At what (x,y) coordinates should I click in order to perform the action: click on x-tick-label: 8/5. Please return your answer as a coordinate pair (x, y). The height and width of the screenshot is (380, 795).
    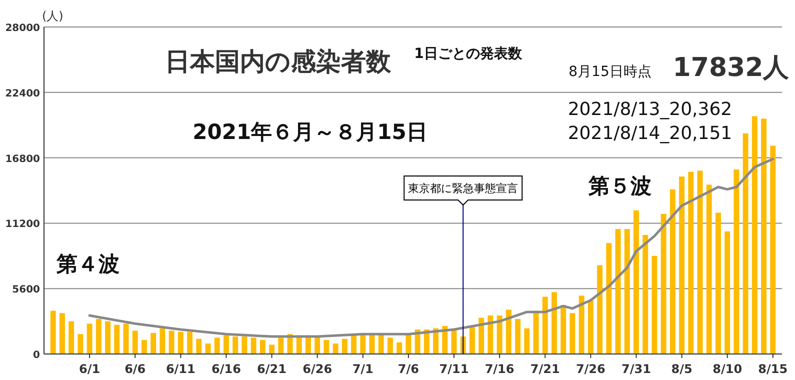
    Looking at the image, I should click on (681, 369).